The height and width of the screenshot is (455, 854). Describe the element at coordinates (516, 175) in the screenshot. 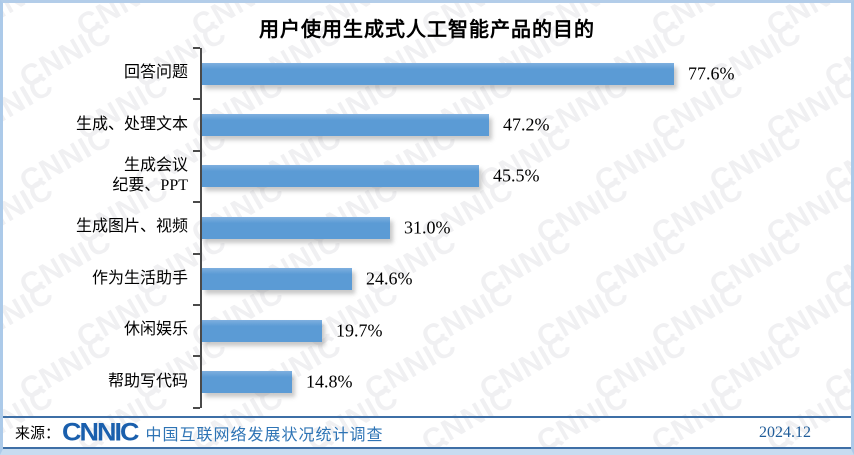

I see `value-label: 45.5%` at that location.